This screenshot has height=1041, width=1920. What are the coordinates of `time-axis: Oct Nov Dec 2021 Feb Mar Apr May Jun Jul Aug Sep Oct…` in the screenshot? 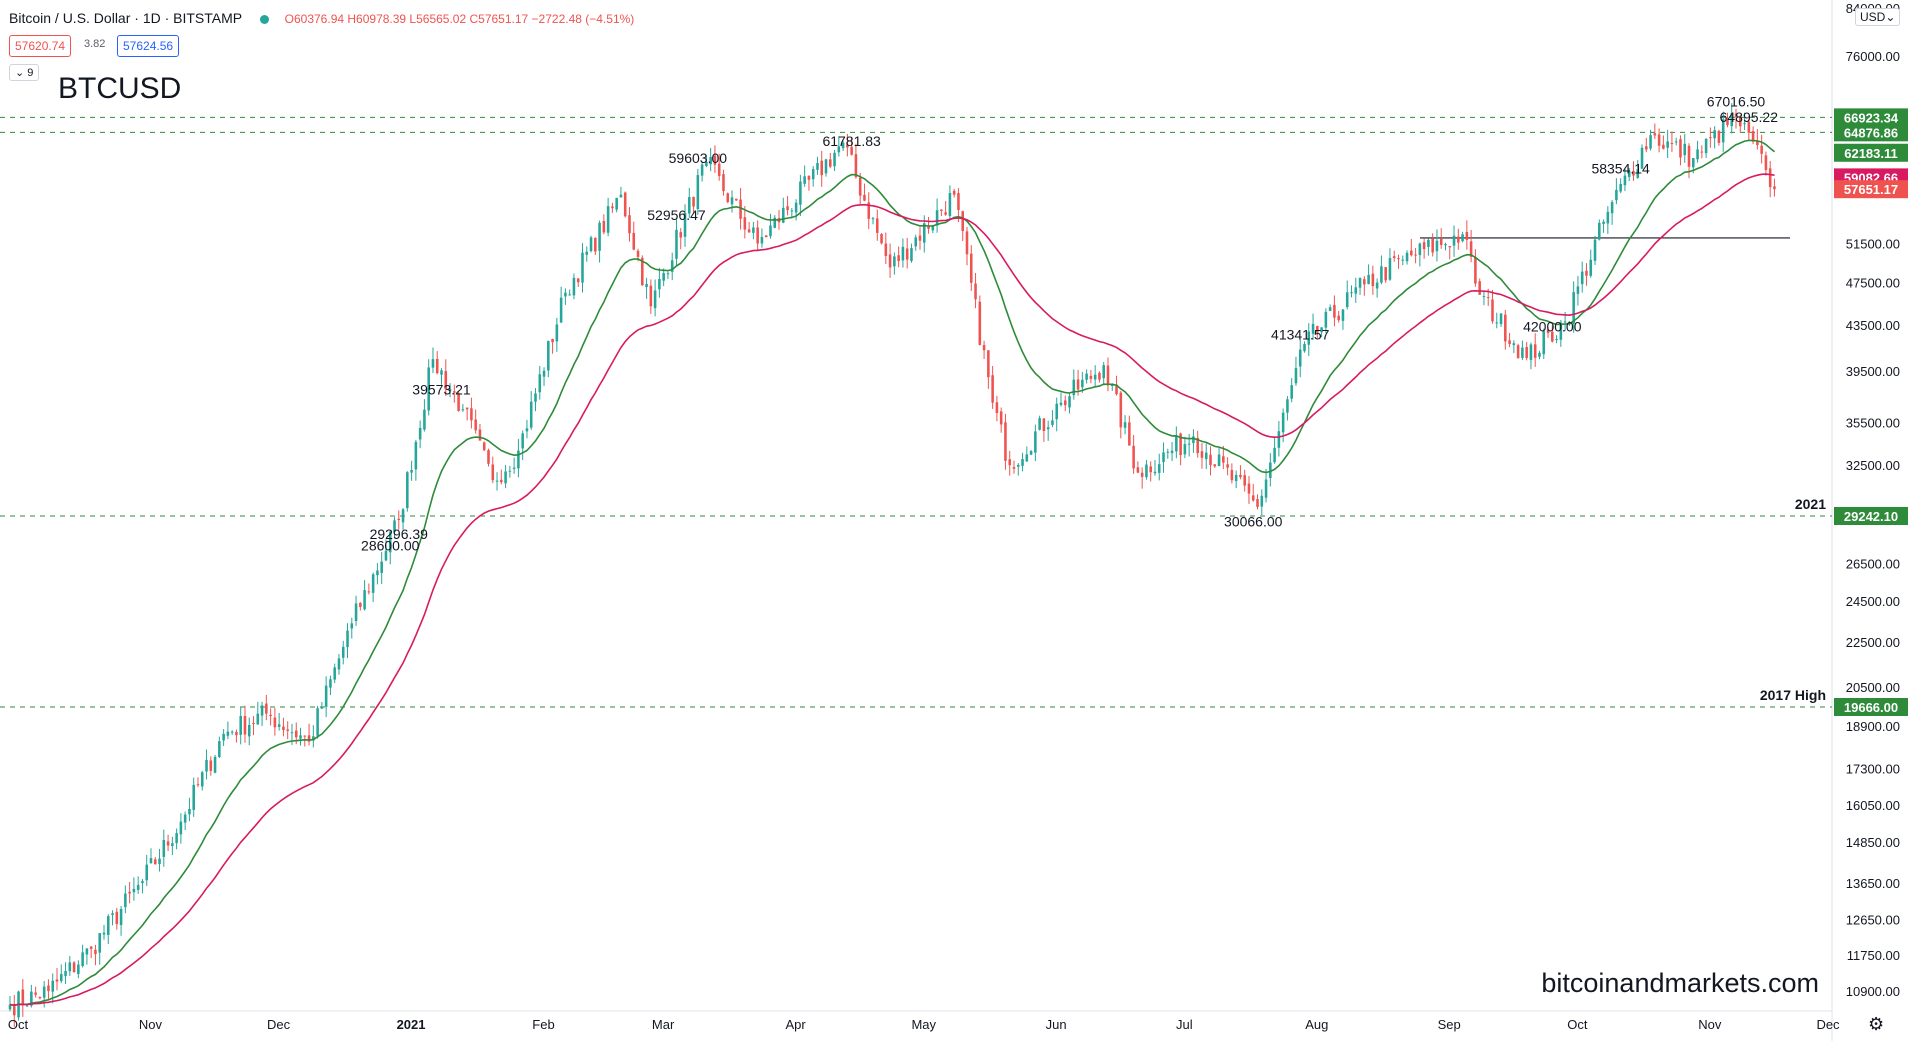 It's located at (924, 1024).